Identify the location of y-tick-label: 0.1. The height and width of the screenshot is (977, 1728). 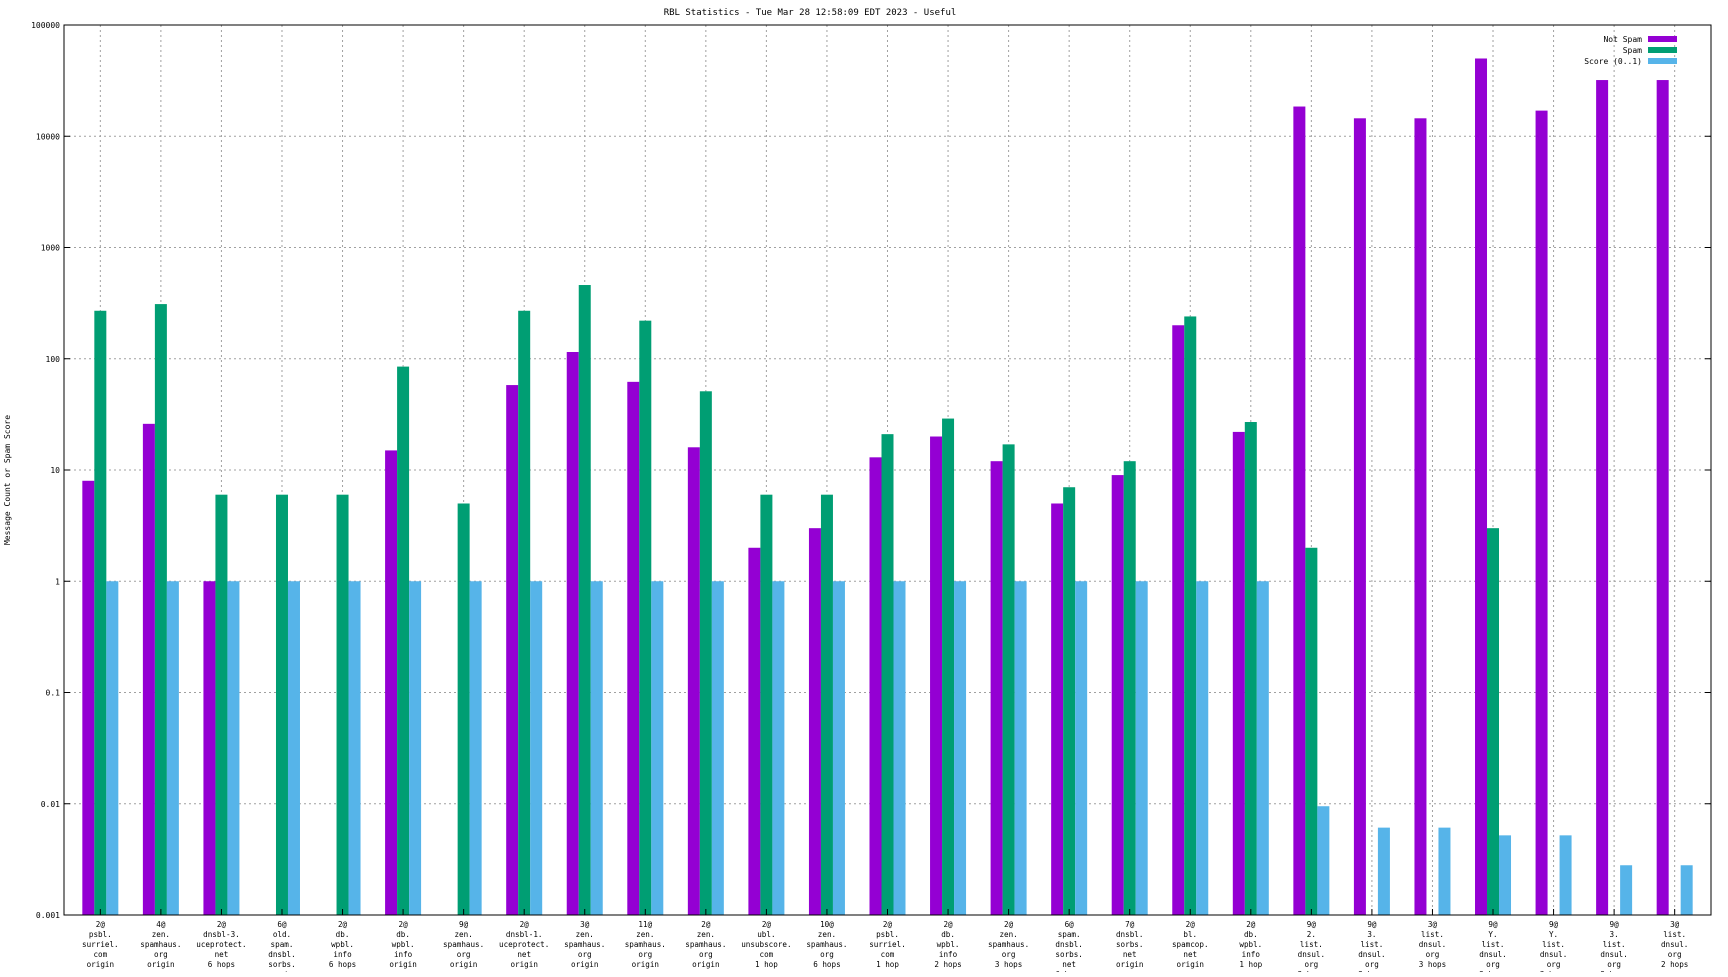
(53, 693).